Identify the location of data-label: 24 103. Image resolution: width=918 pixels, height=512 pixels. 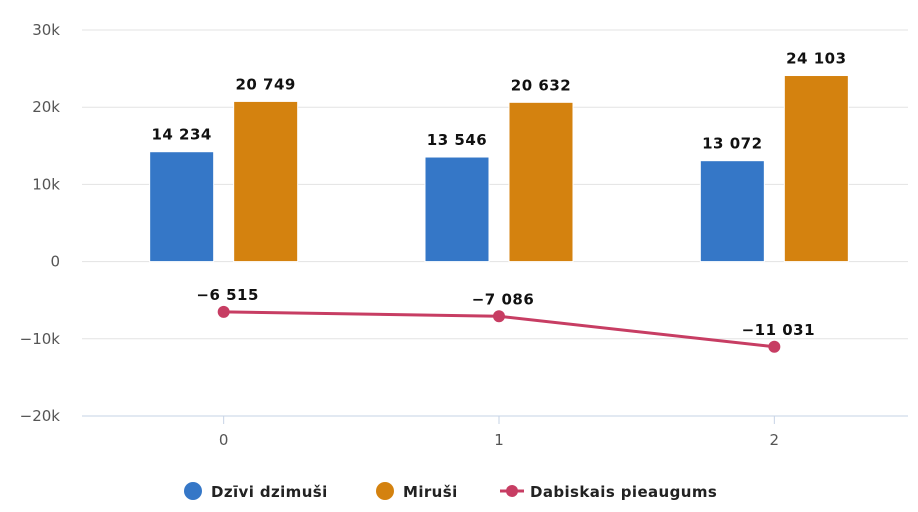
(816, 59).